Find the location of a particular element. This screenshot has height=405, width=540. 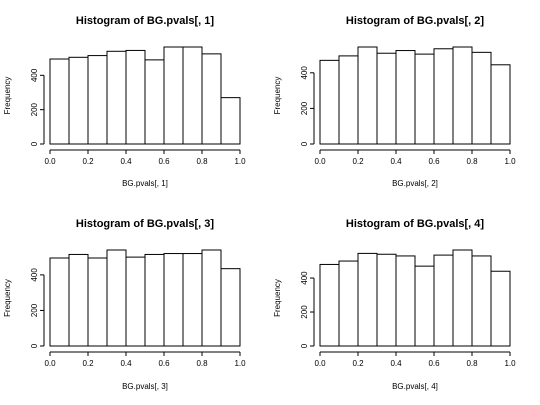

chart-title: Histogram of BG.pvals[, 4] is located at coordinates (415, 224).